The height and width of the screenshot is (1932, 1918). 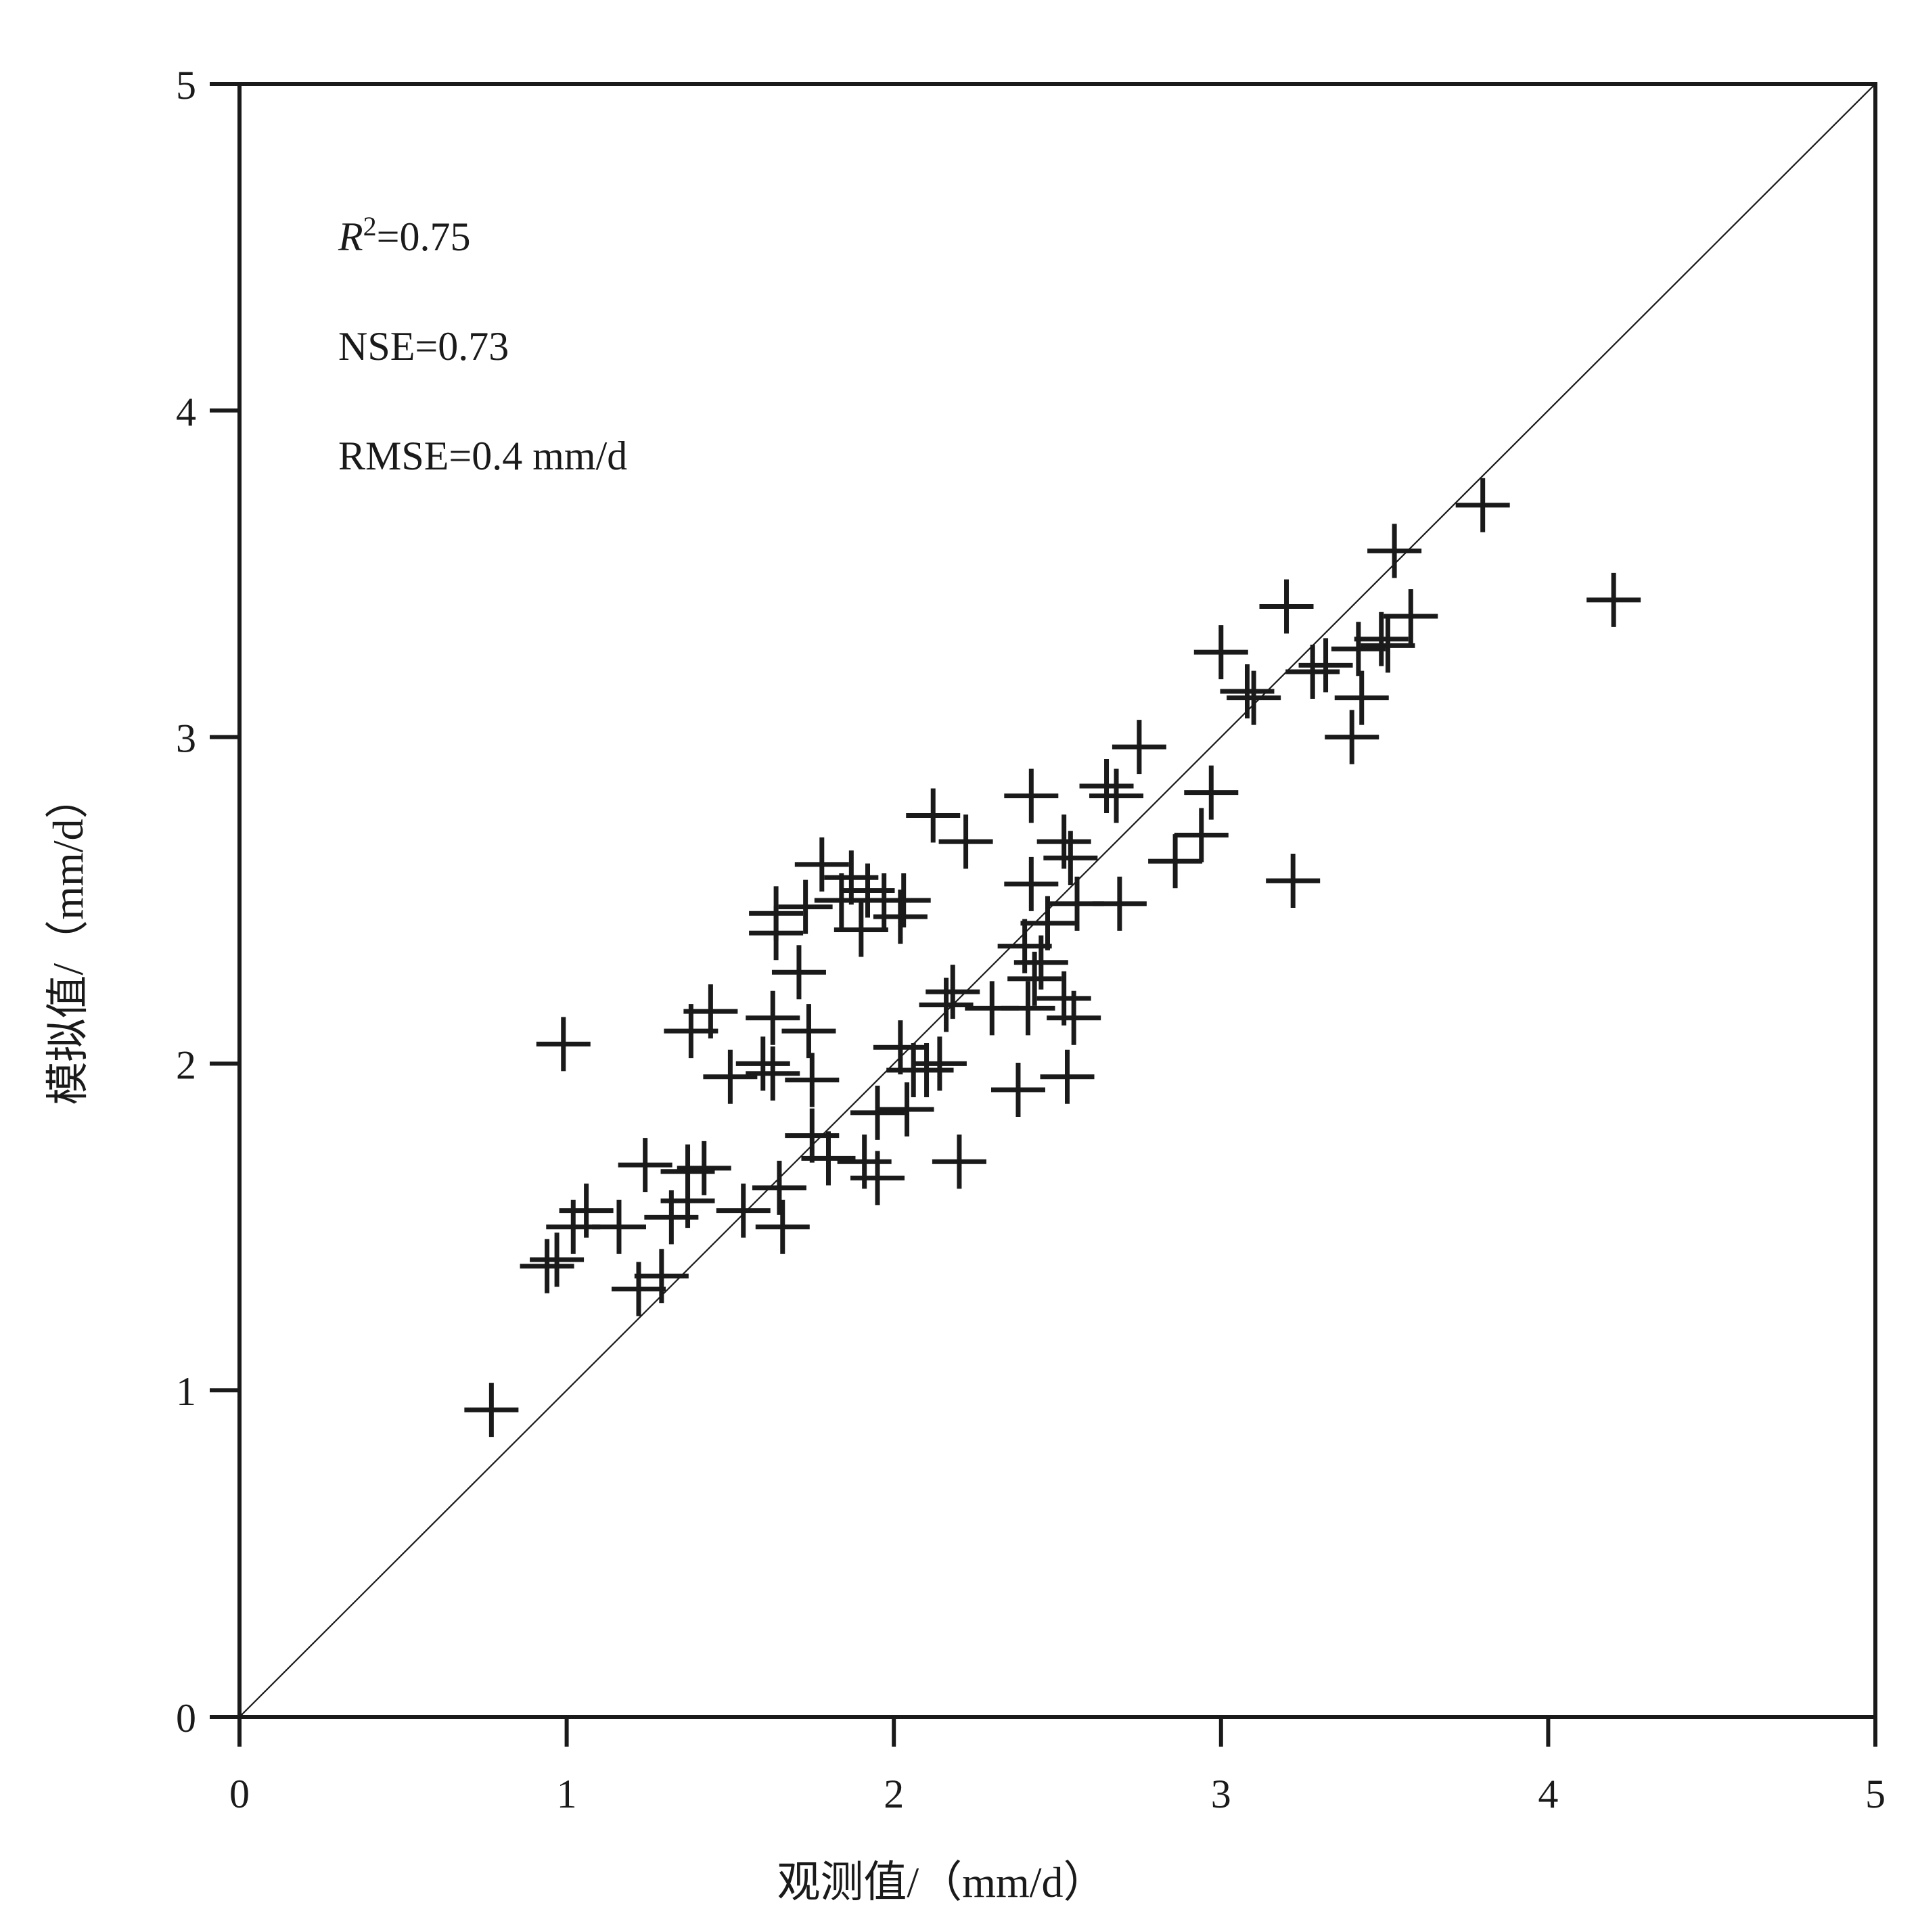 What do you see at coordinates (1876, 1794) in the screenshot?
I see `x-tick-label: 5` at bounding box center [1876, 1794].